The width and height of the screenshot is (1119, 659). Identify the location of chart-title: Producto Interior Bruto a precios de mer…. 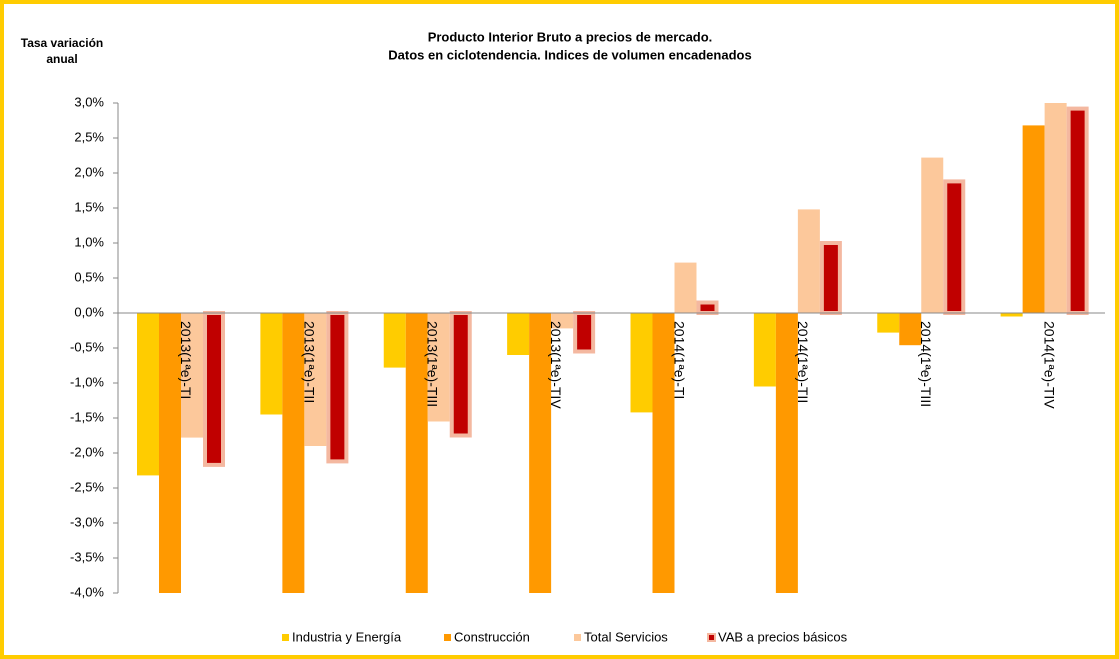
(570, 36).